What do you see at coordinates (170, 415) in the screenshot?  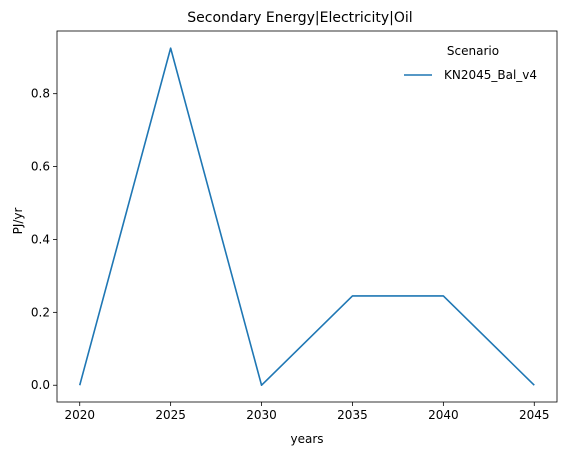 I see `x-tick-label: 2025` at bounding box center [170, 415].